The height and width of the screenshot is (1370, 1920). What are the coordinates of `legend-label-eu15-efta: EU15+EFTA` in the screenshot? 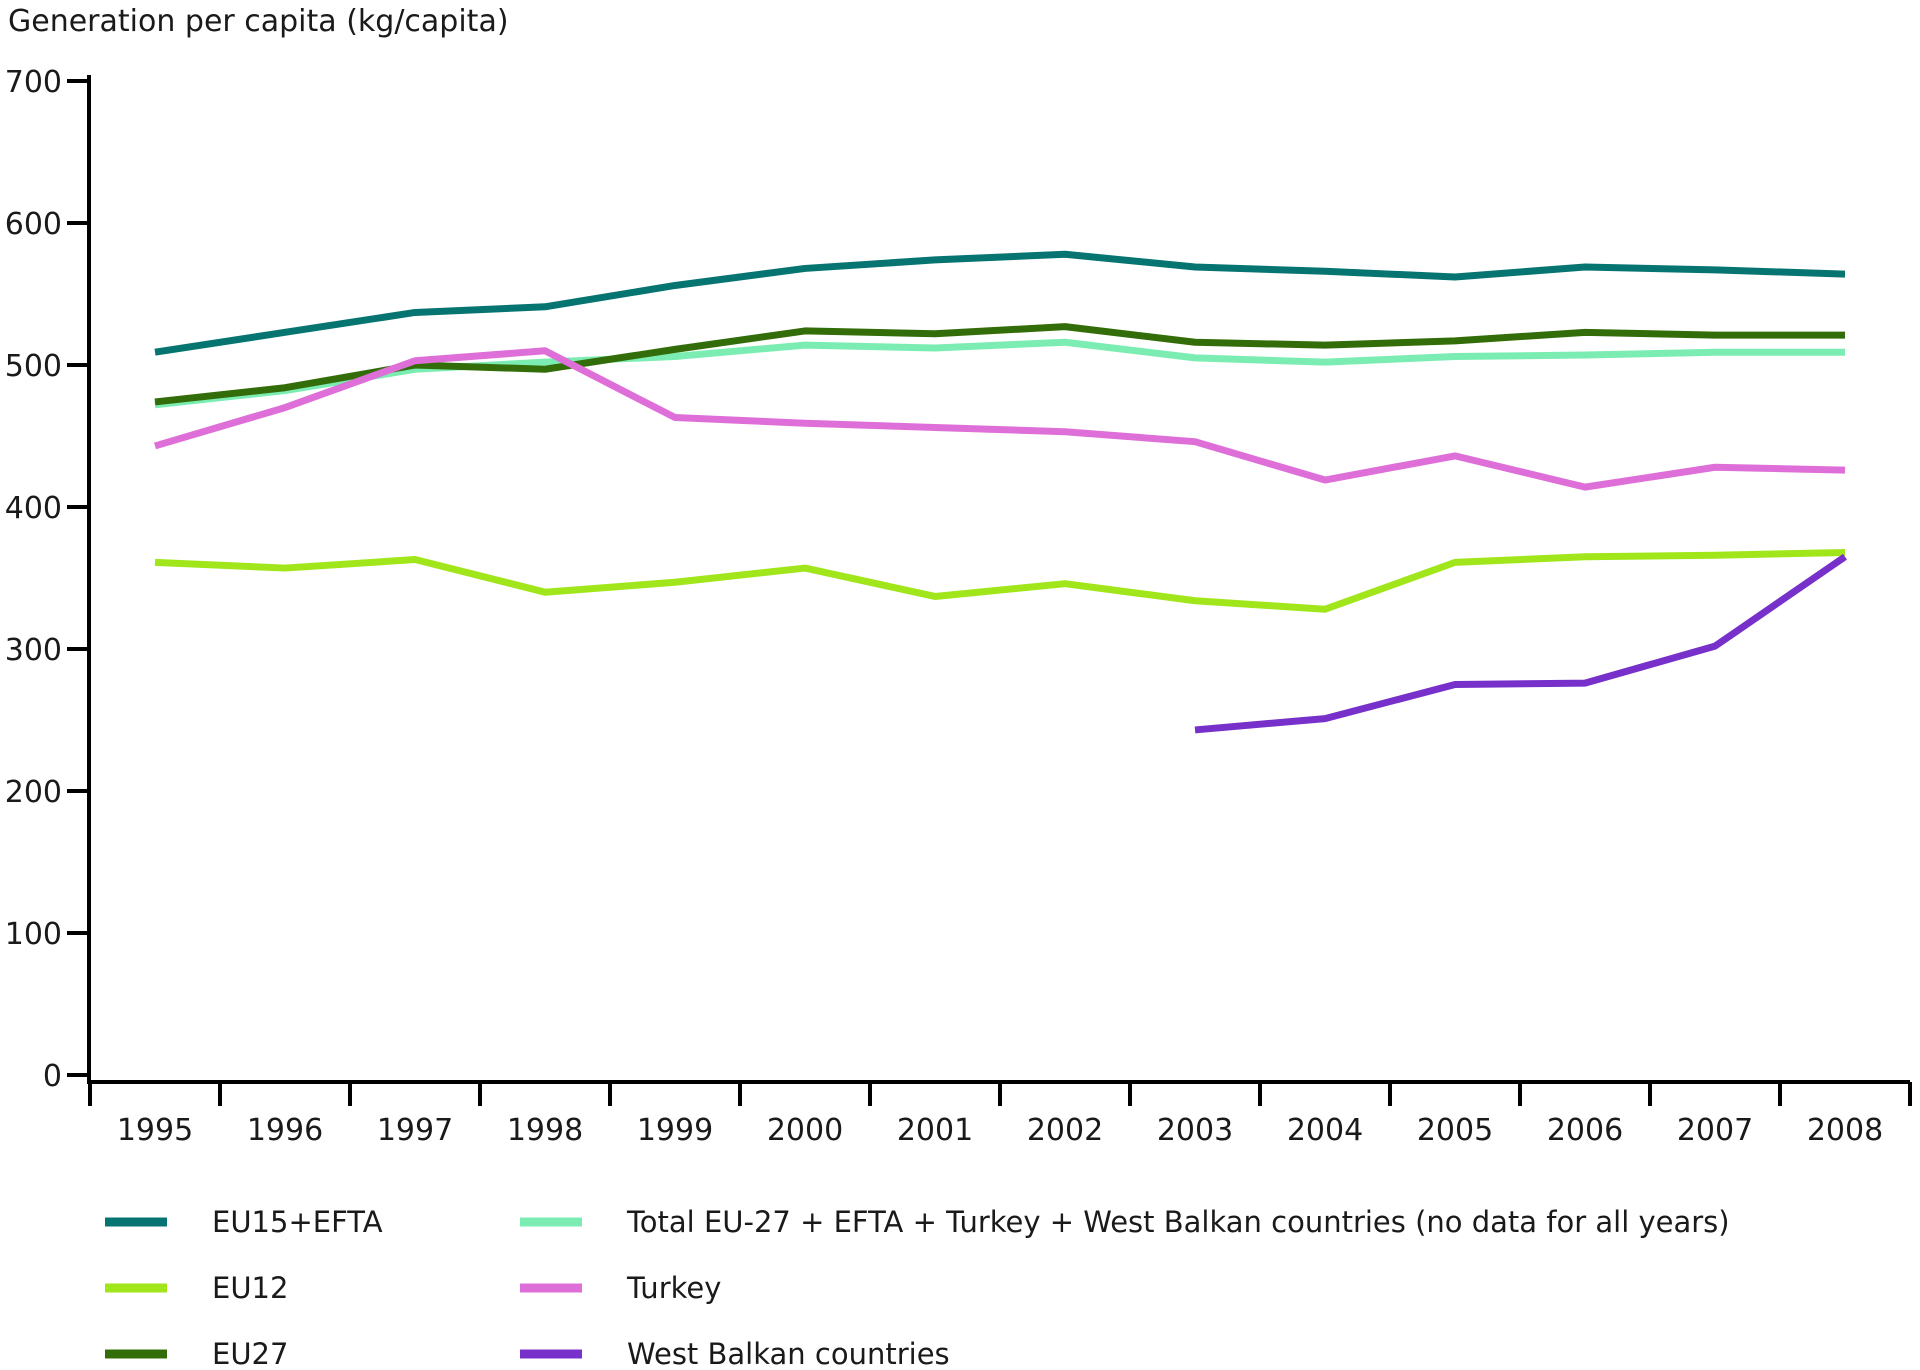 It's located at (297, 1222).